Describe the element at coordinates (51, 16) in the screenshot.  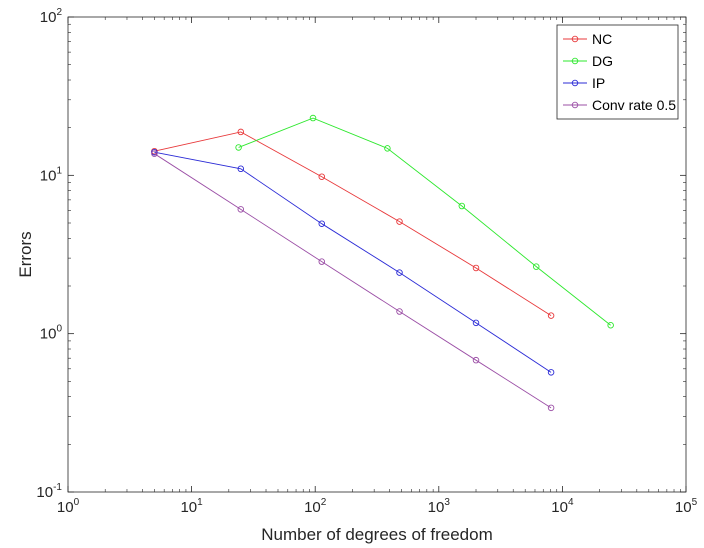
I see `y-tick-label: 10²` at that location.